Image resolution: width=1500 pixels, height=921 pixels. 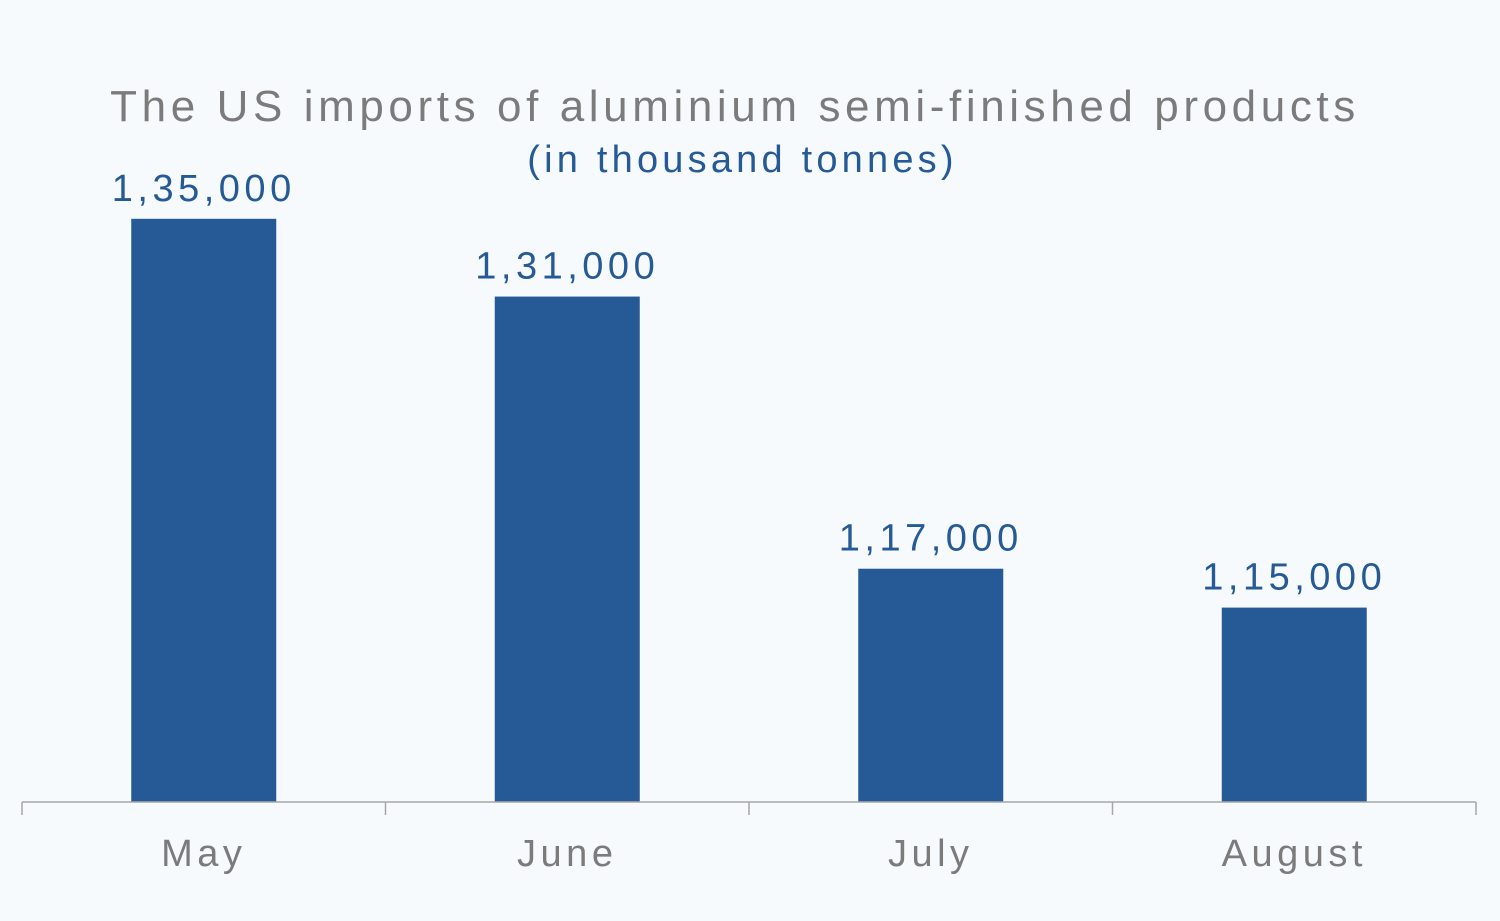 What do you see at coordinates (1294, 704) in the screenshot?
I see `bar-august` at bounding box center [1294, 704].